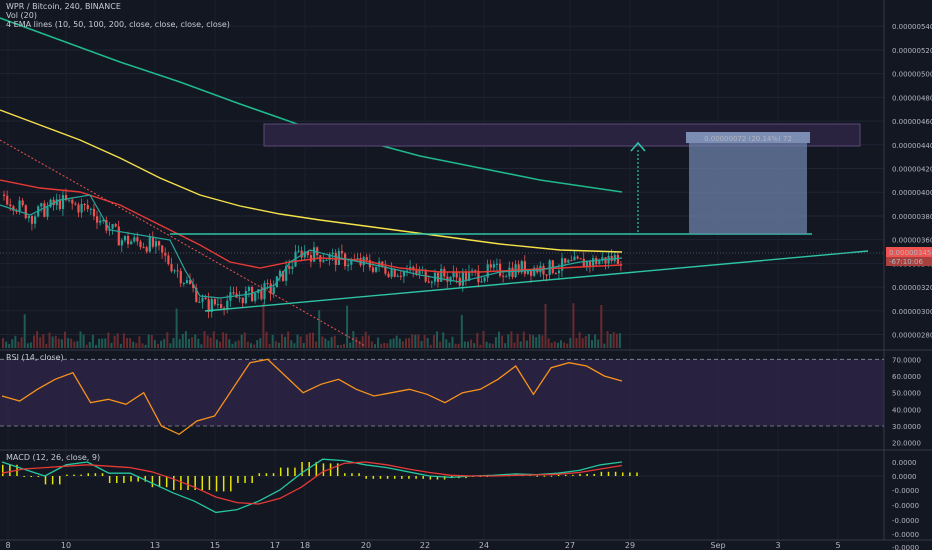 This screenshot has height=550, width=932. I want to click on rsi-tick-label: 30.0000, so click(906, 427).